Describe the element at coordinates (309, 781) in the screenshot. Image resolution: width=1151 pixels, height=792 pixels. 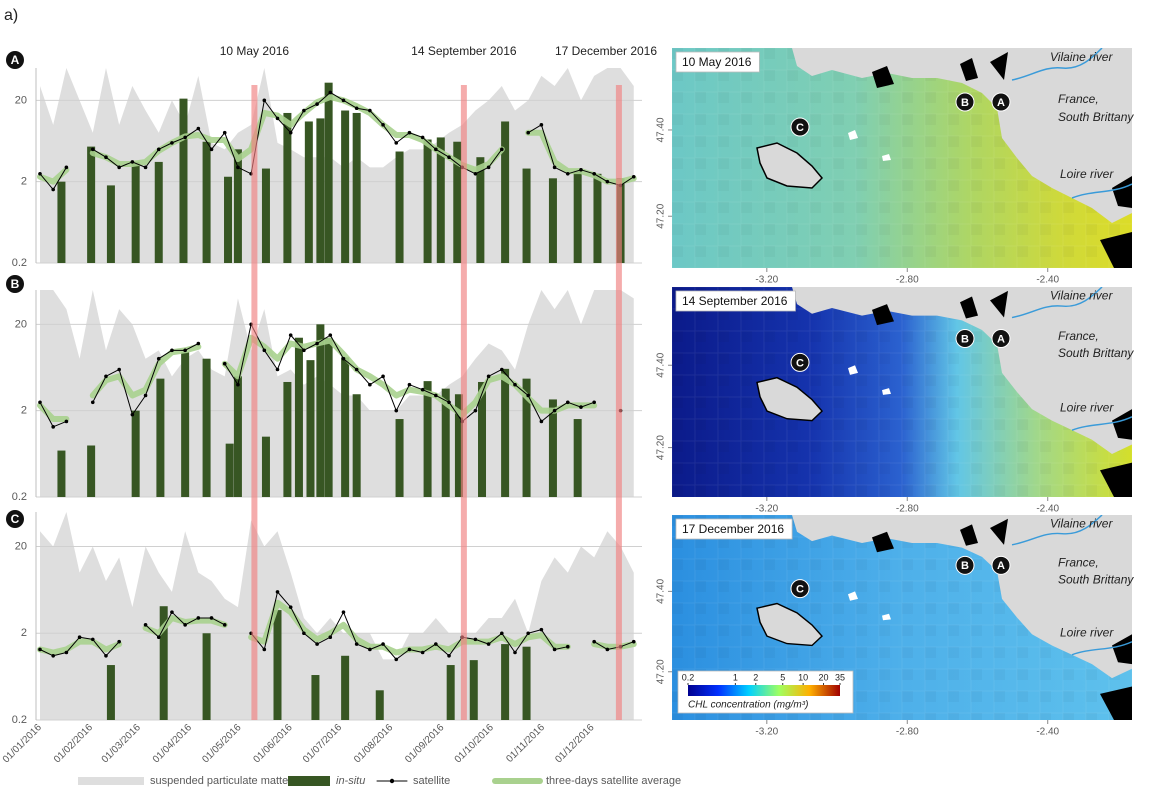
I see `legend-swatch` at that location.